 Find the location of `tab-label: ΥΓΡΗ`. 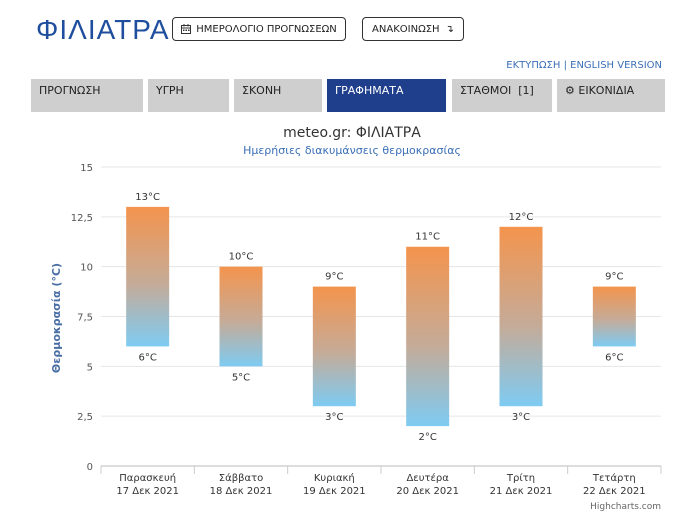

tab-label: ΥΓΡΗ is located at coordinates (170, 90).